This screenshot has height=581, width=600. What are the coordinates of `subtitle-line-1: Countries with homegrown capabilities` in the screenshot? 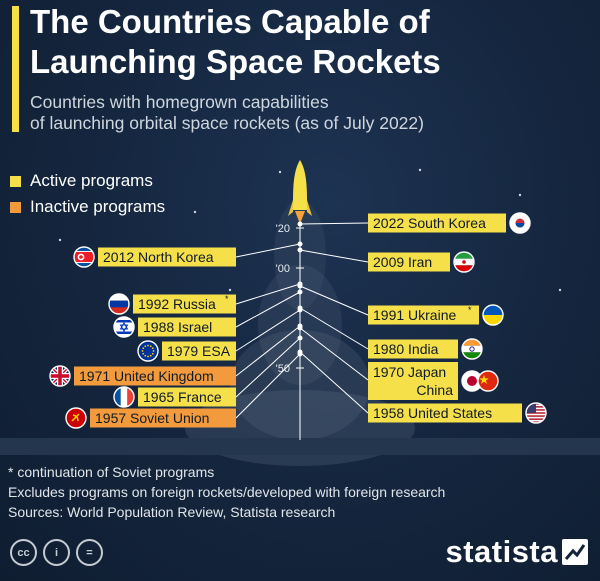 It's located at (179, 102).